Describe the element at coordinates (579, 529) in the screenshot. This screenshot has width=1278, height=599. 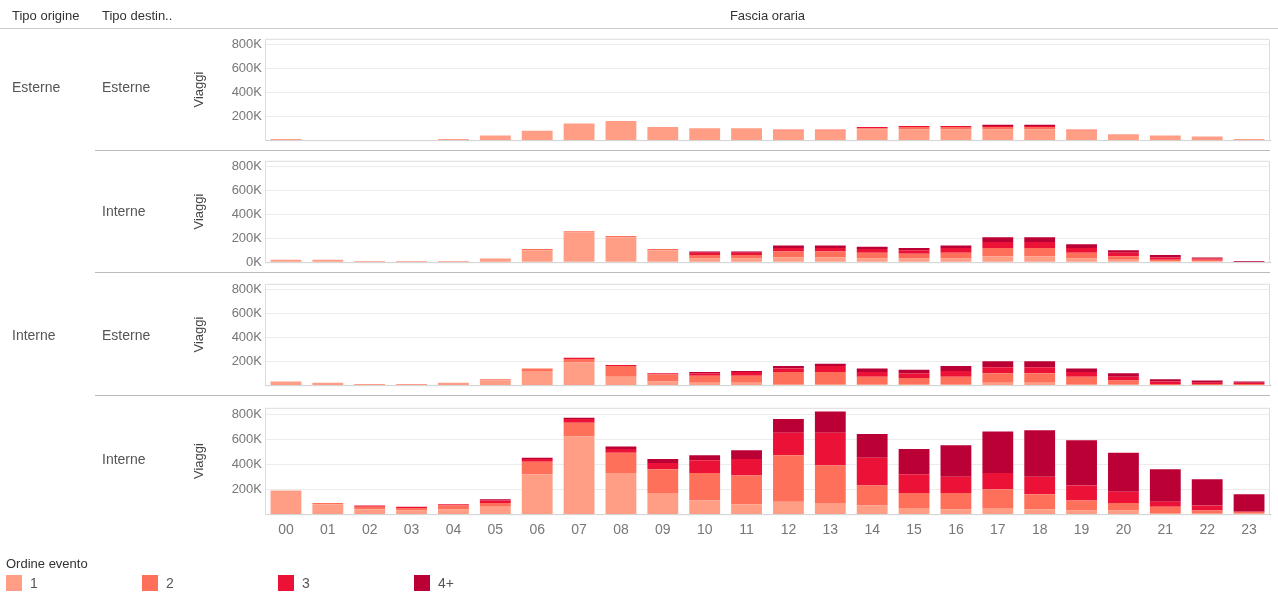
I see `x-tick-label: 07` at that location.